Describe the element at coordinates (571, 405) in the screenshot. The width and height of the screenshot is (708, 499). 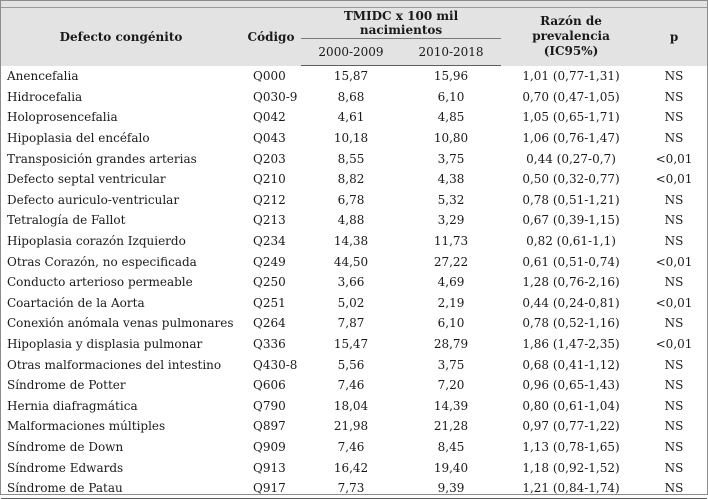
I see `cell-razon-prevalencia: 0,80 (0,61-1,04)` at that location.